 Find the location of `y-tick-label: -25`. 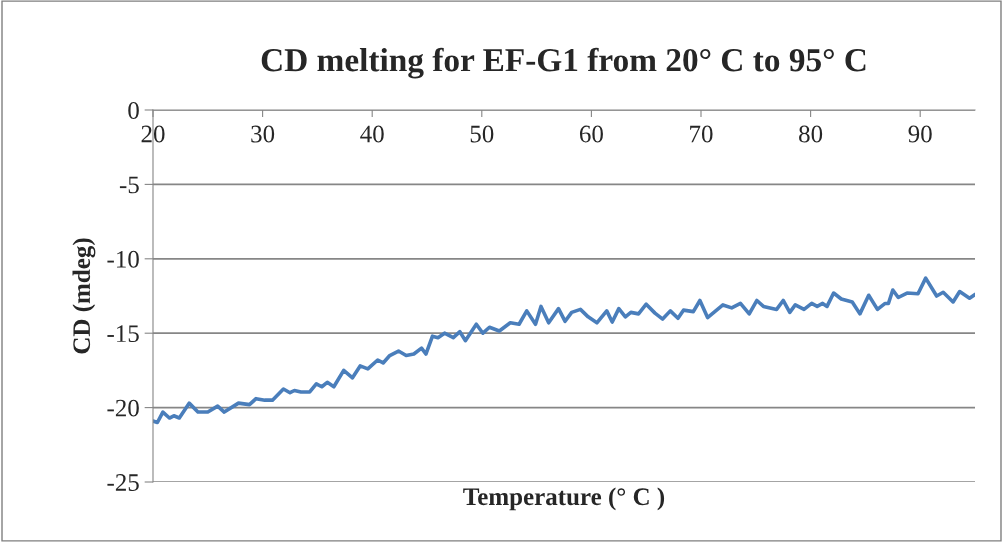

y-tick-label: -25 is located at coordinates (123, 482).